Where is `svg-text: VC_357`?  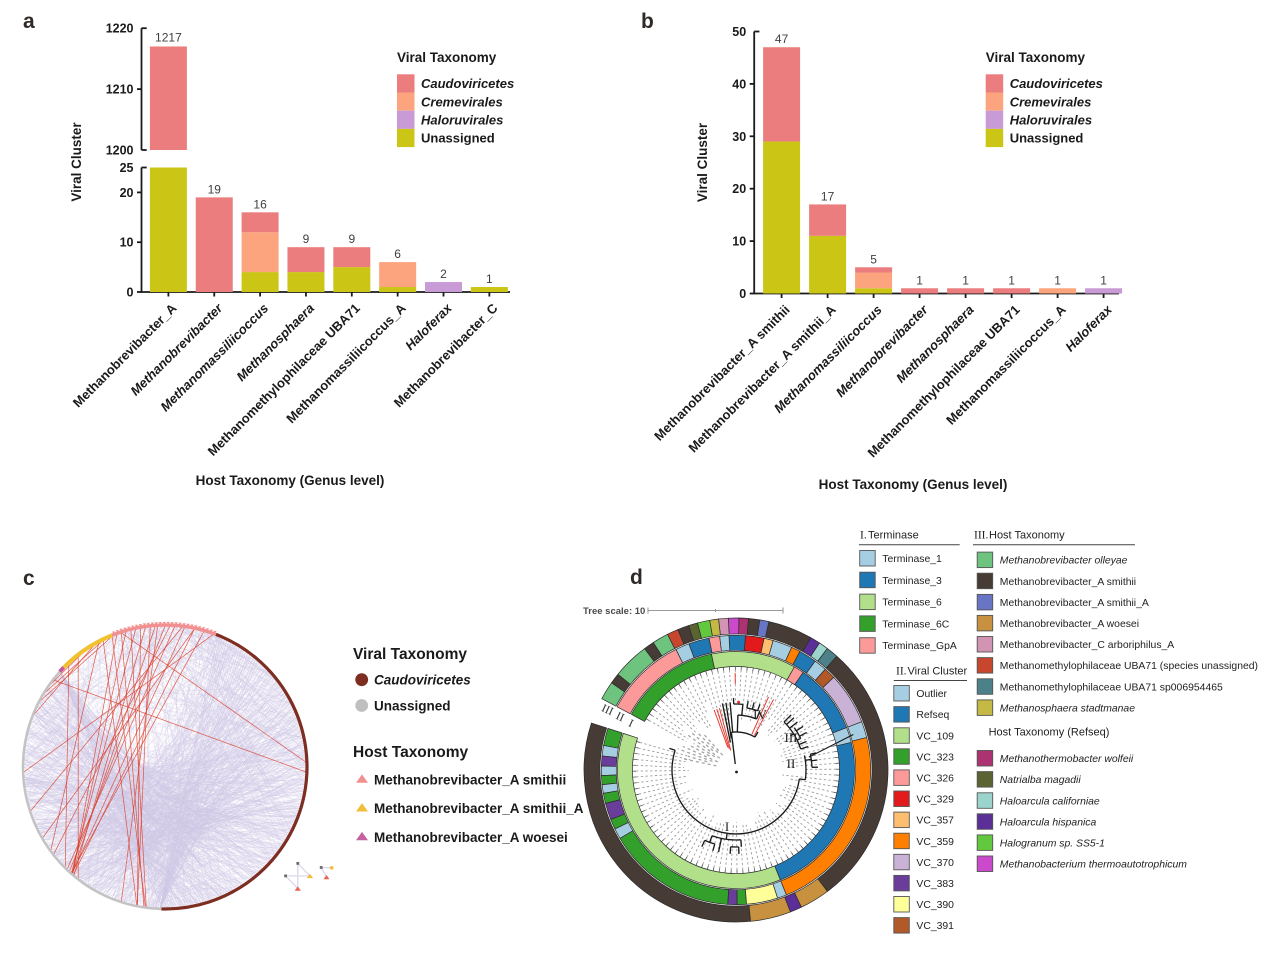 svg-text: VC_357 is located at coordinates (935, 821).